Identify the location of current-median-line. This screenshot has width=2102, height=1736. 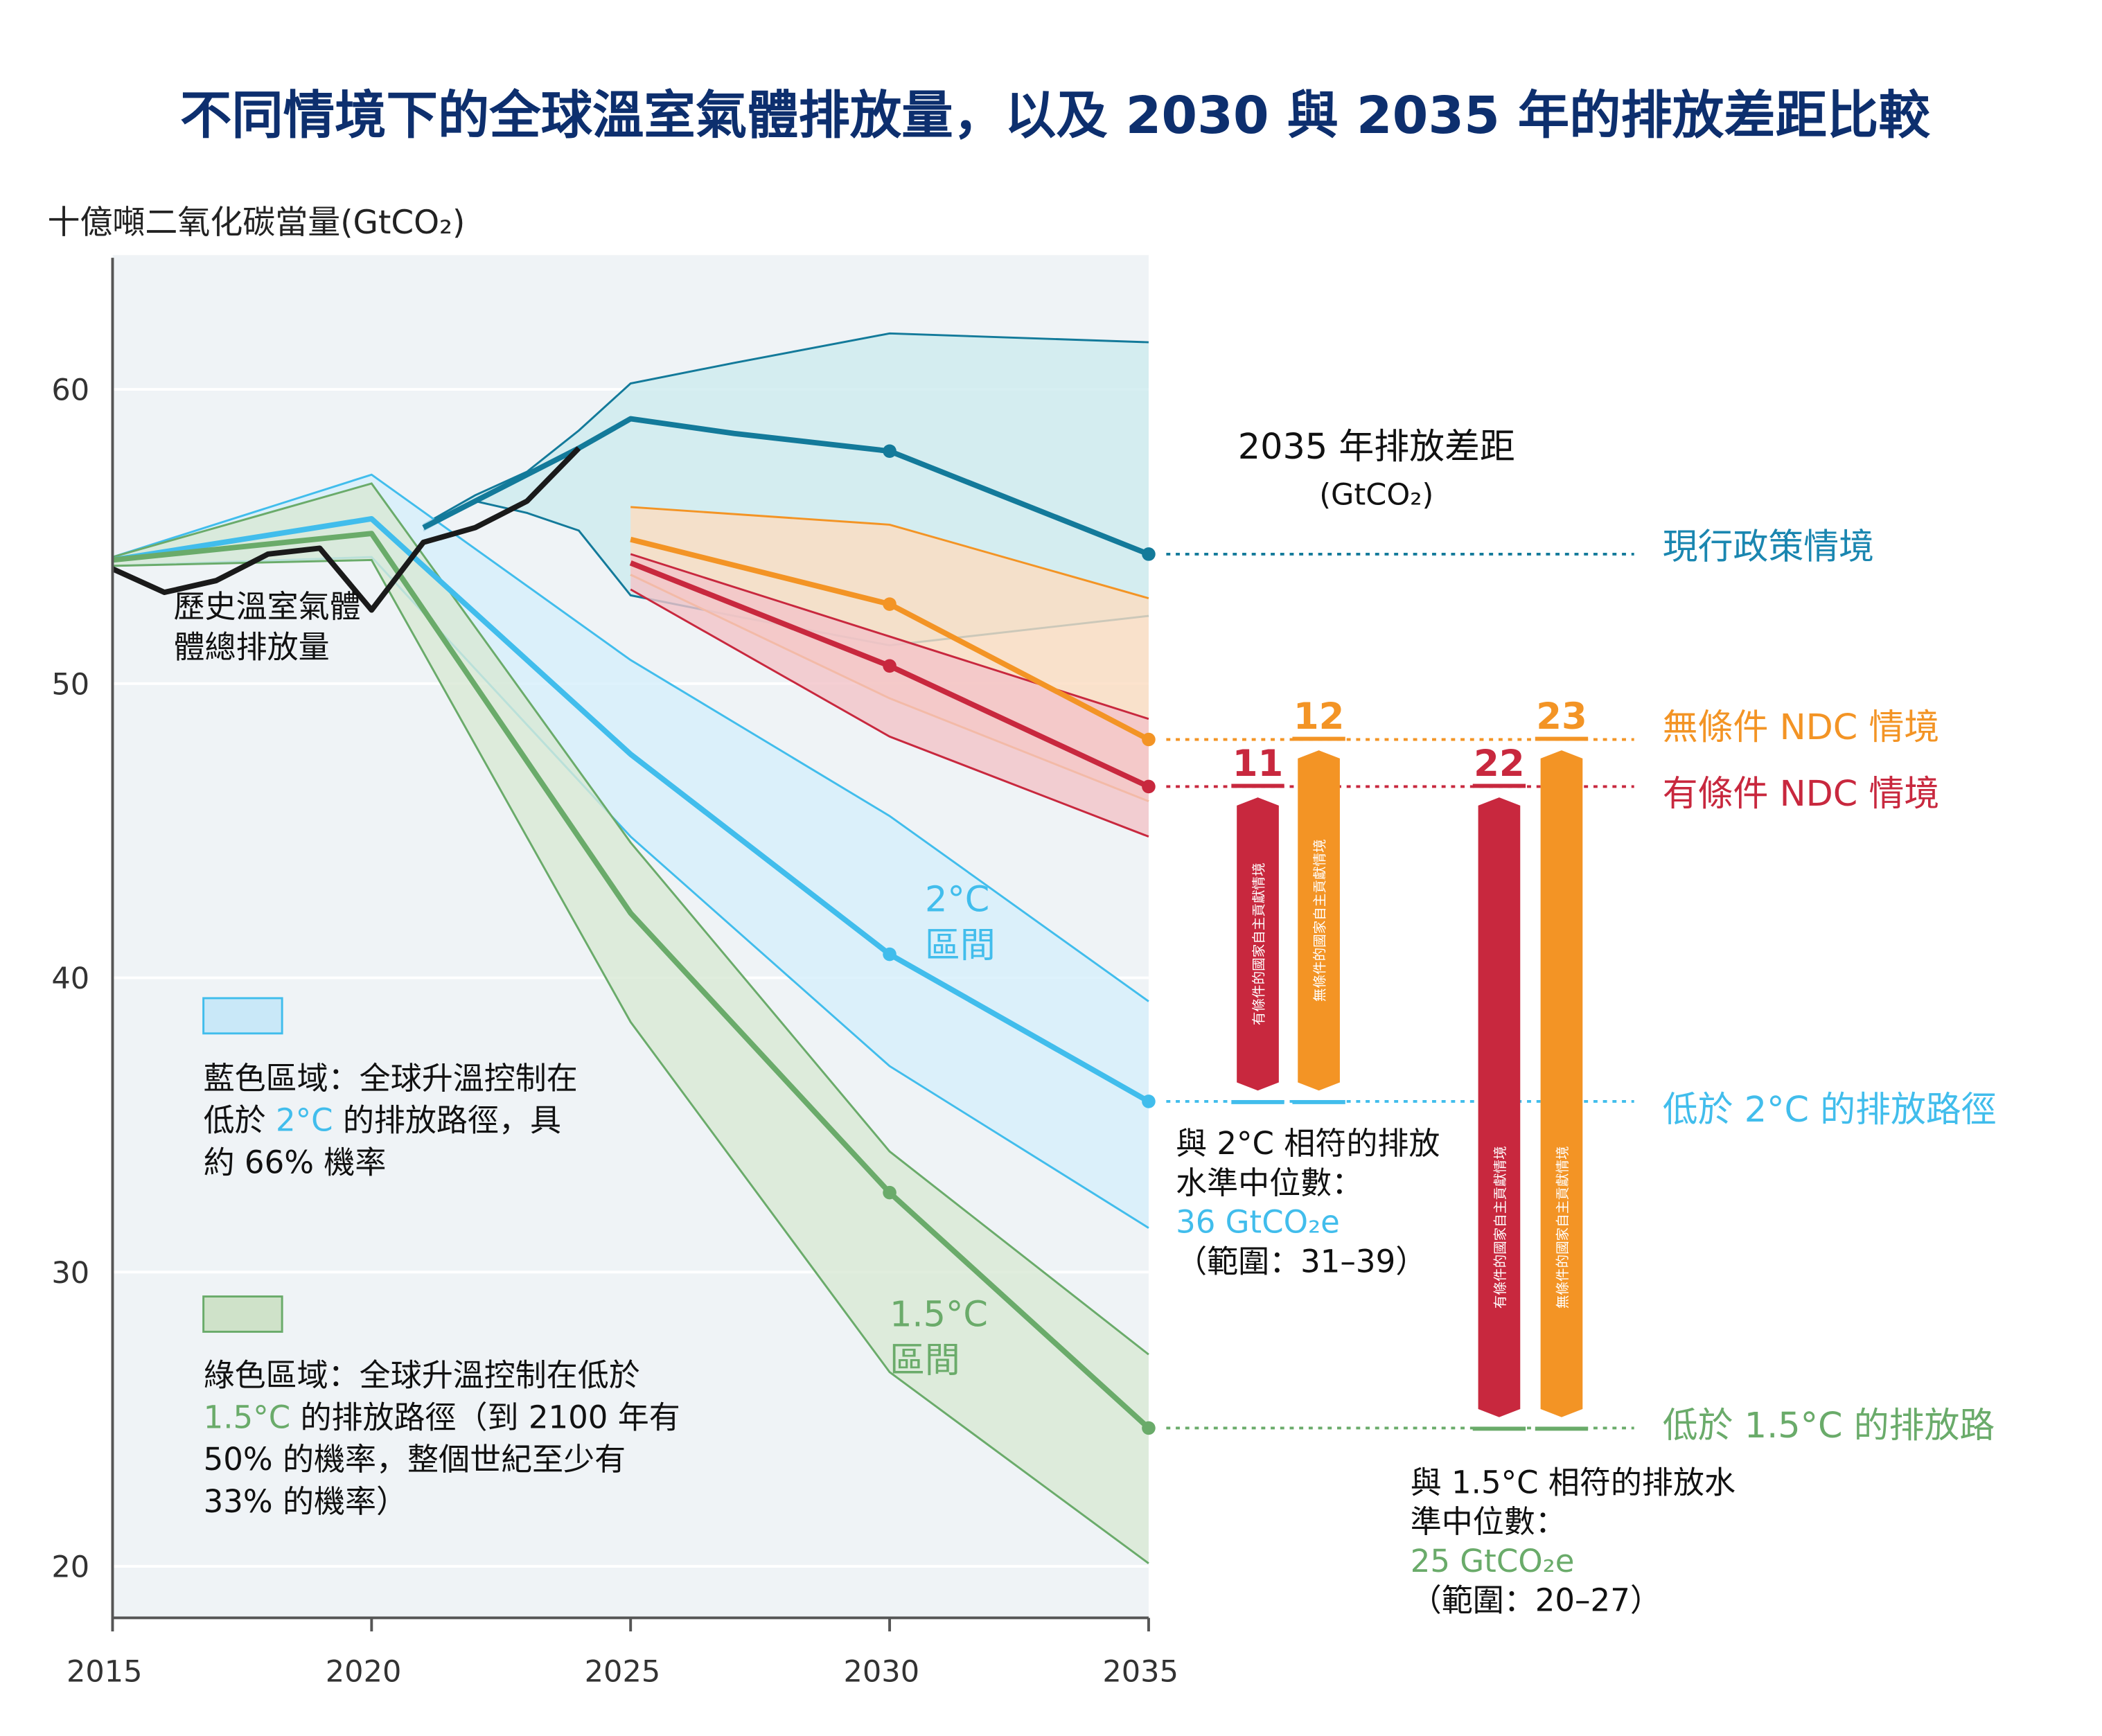
(786, 487).